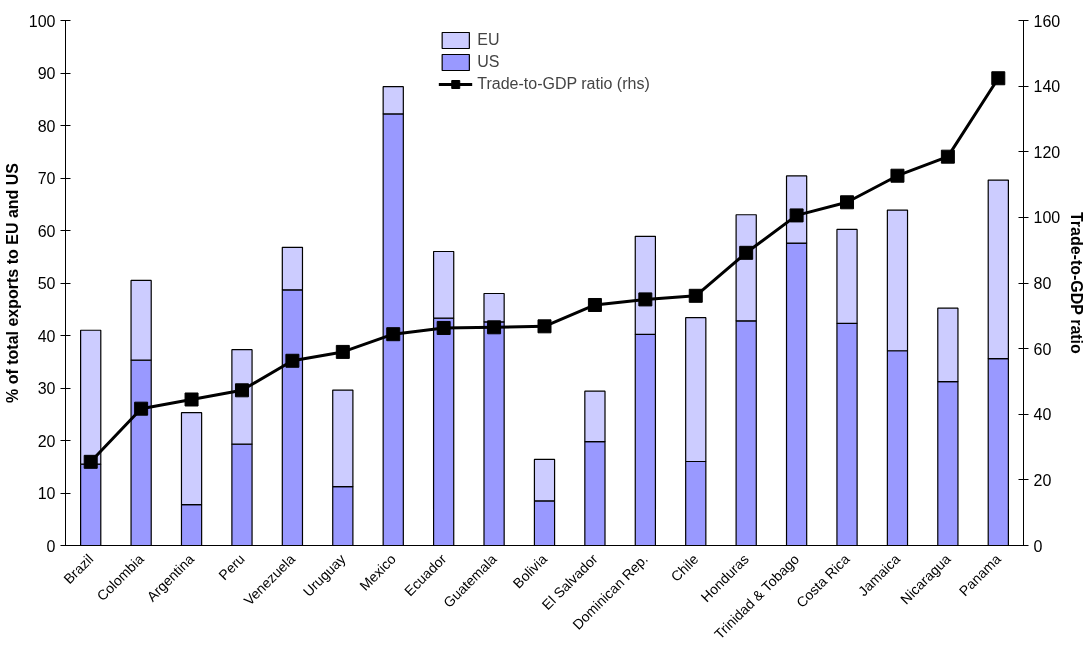 The image size is (1088, 650). Describe the element at coordinates (563, 84) in the screenshot. I see `legend-label: Trade-to-GDP ratio (rhs)` at that location.